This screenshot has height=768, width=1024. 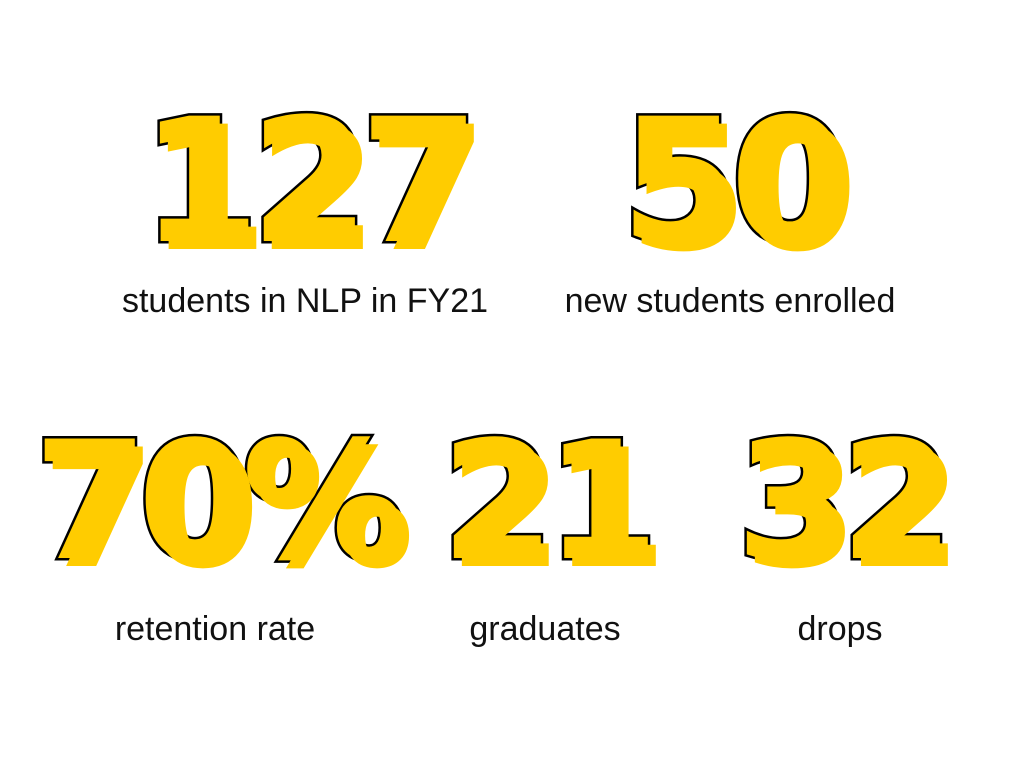 What do you see at coordinates (735, 181) in the screenshot?
I see `stat-value: 50` at bounding box center [735, 181].